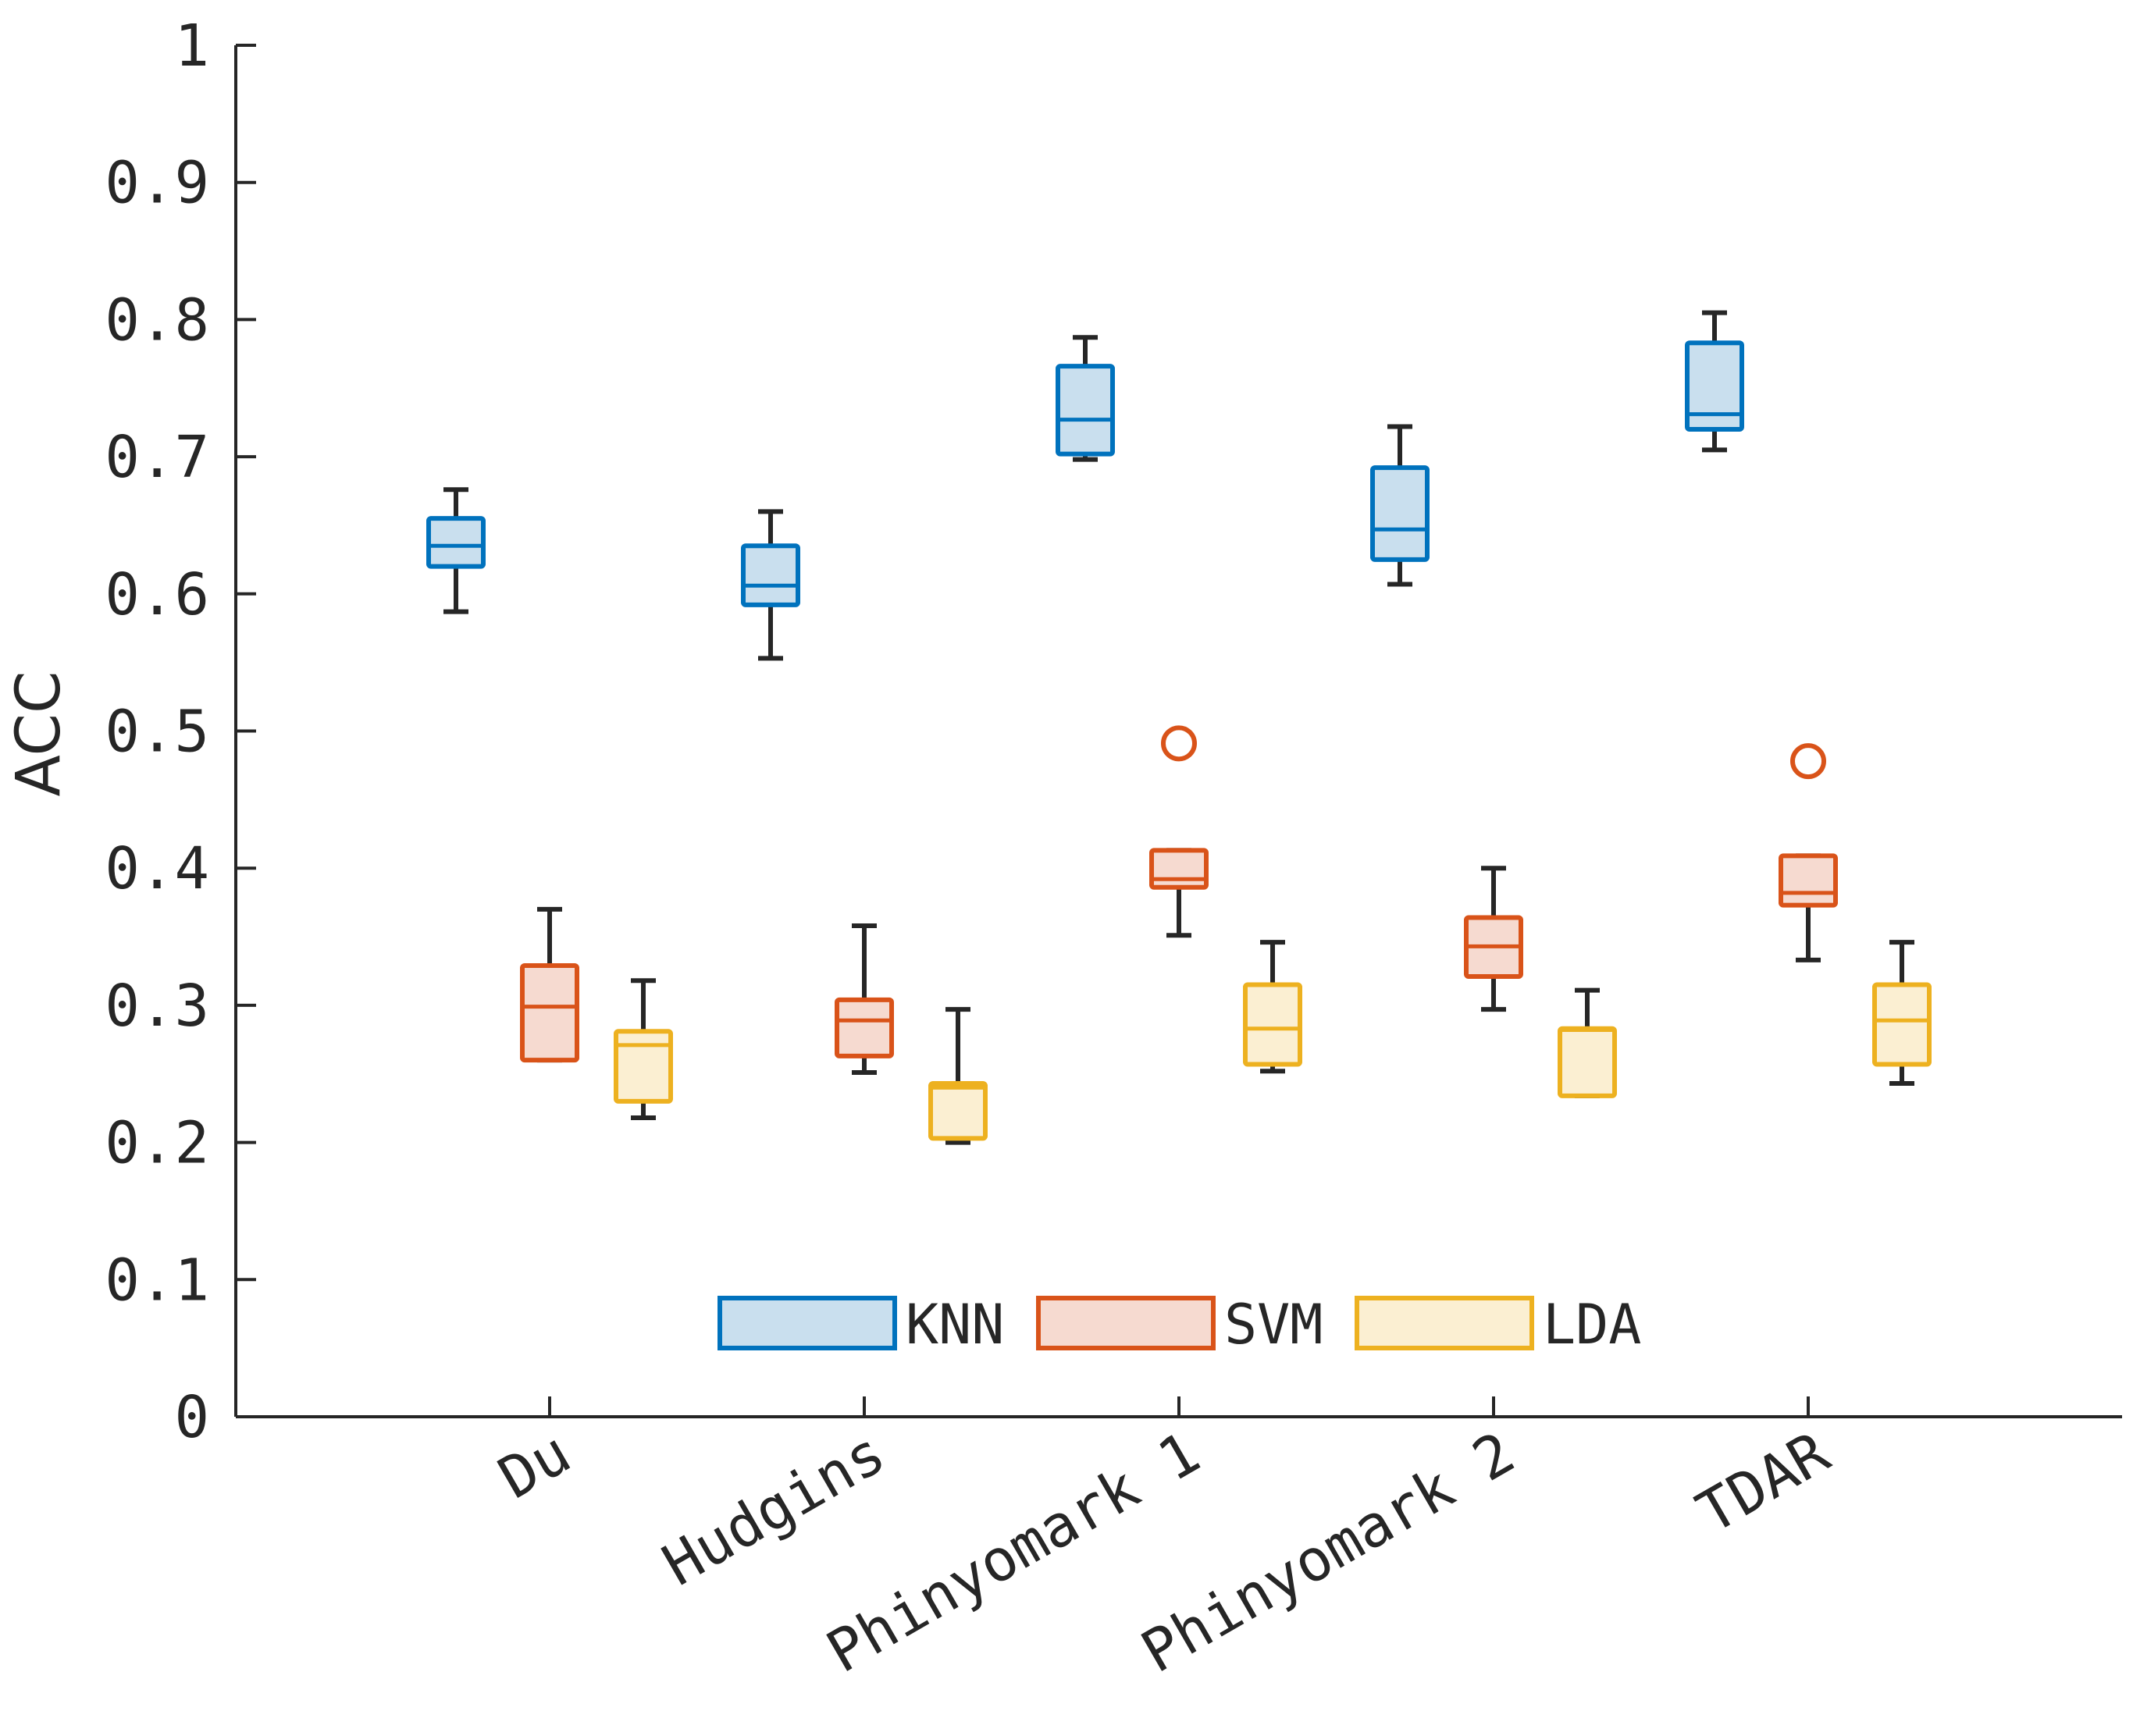 The width and height of the screenshot is (2133, 1736). I want to click on legend: KNN SVM LDA, so click(1179, 1325).